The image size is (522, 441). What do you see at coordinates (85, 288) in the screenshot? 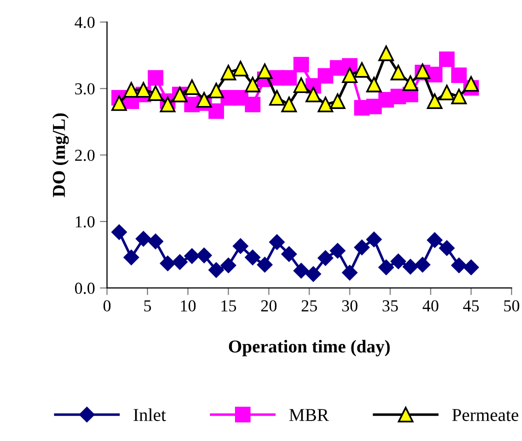
I see `y-tick-label: 0.0` at bounding box center [85, 288].